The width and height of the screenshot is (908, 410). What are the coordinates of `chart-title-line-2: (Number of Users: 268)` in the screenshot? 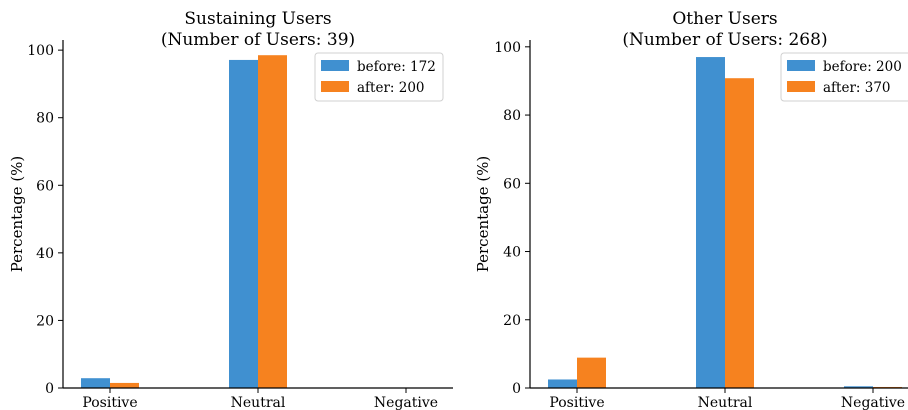 It's located at (724, 40).